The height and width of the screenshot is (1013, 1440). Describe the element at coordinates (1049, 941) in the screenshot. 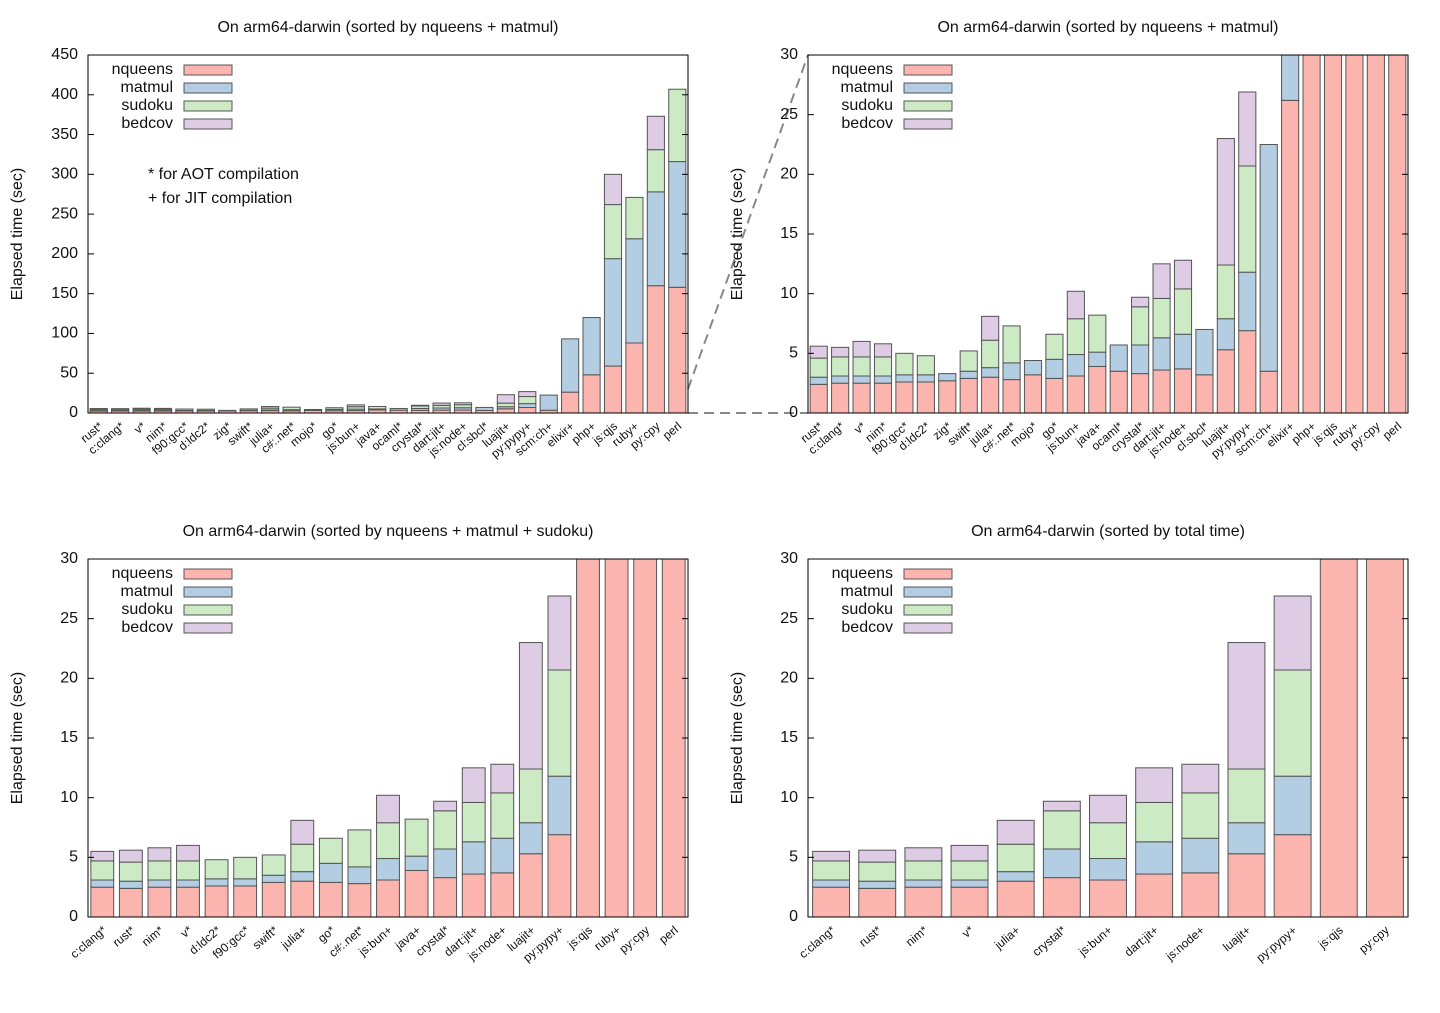

I see `x-tick-label: crystal*` at that location.